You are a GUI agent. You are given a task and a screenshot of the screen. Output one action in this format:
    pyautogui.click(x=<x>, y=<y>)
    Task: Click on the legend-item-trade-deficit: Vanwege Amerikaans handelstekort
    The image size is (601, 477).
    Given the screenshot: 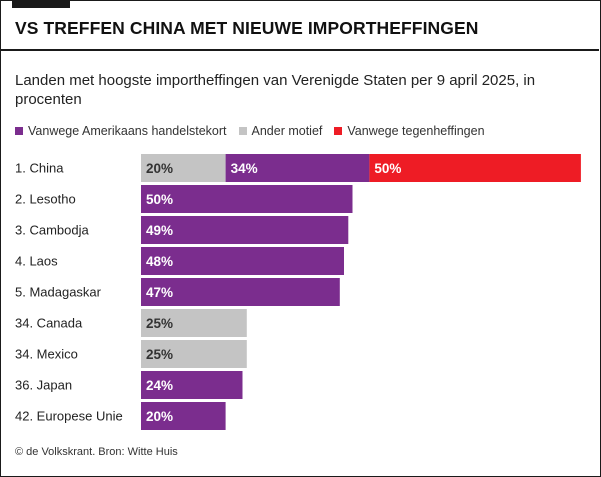 What is the action you would take?
    pyautogui.click(x=121, y=131)
    